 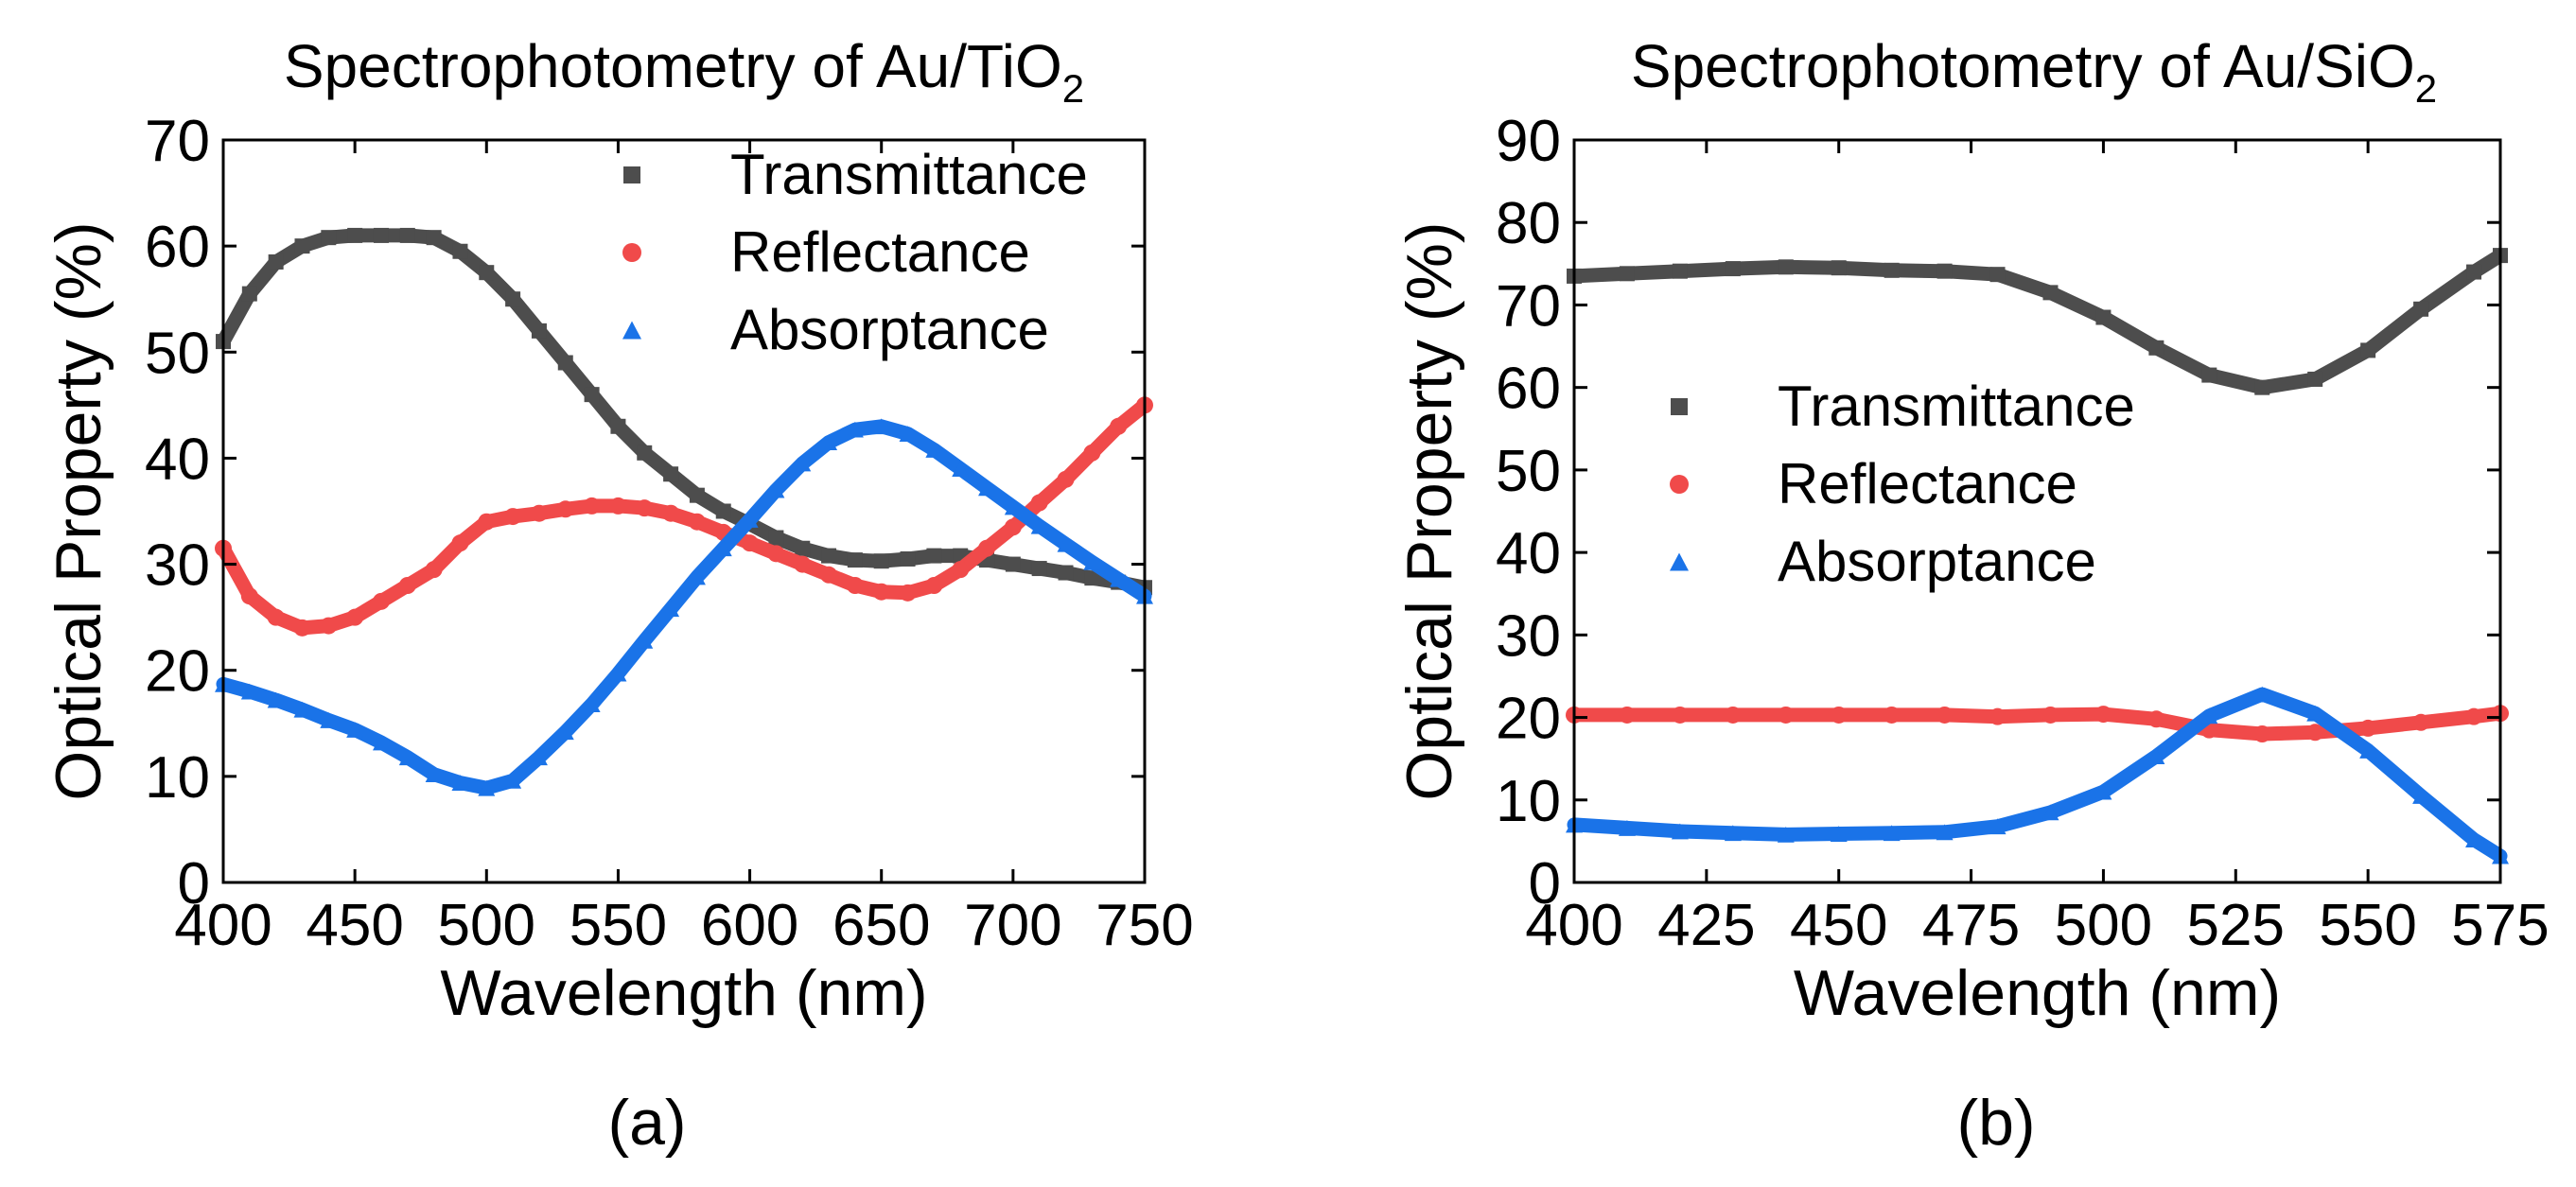 What do you see at coordinates (1528, 553) in the screenshot?
I see `y-tick-label: 40` at bounding box center [1528, 553].